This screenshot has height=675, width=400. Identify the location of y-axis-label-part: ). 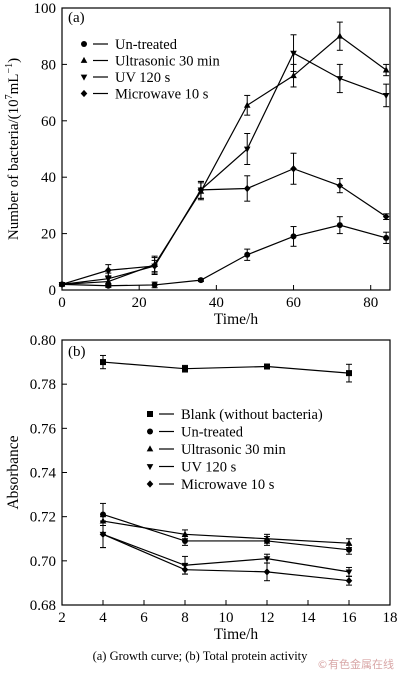
(14, 60).